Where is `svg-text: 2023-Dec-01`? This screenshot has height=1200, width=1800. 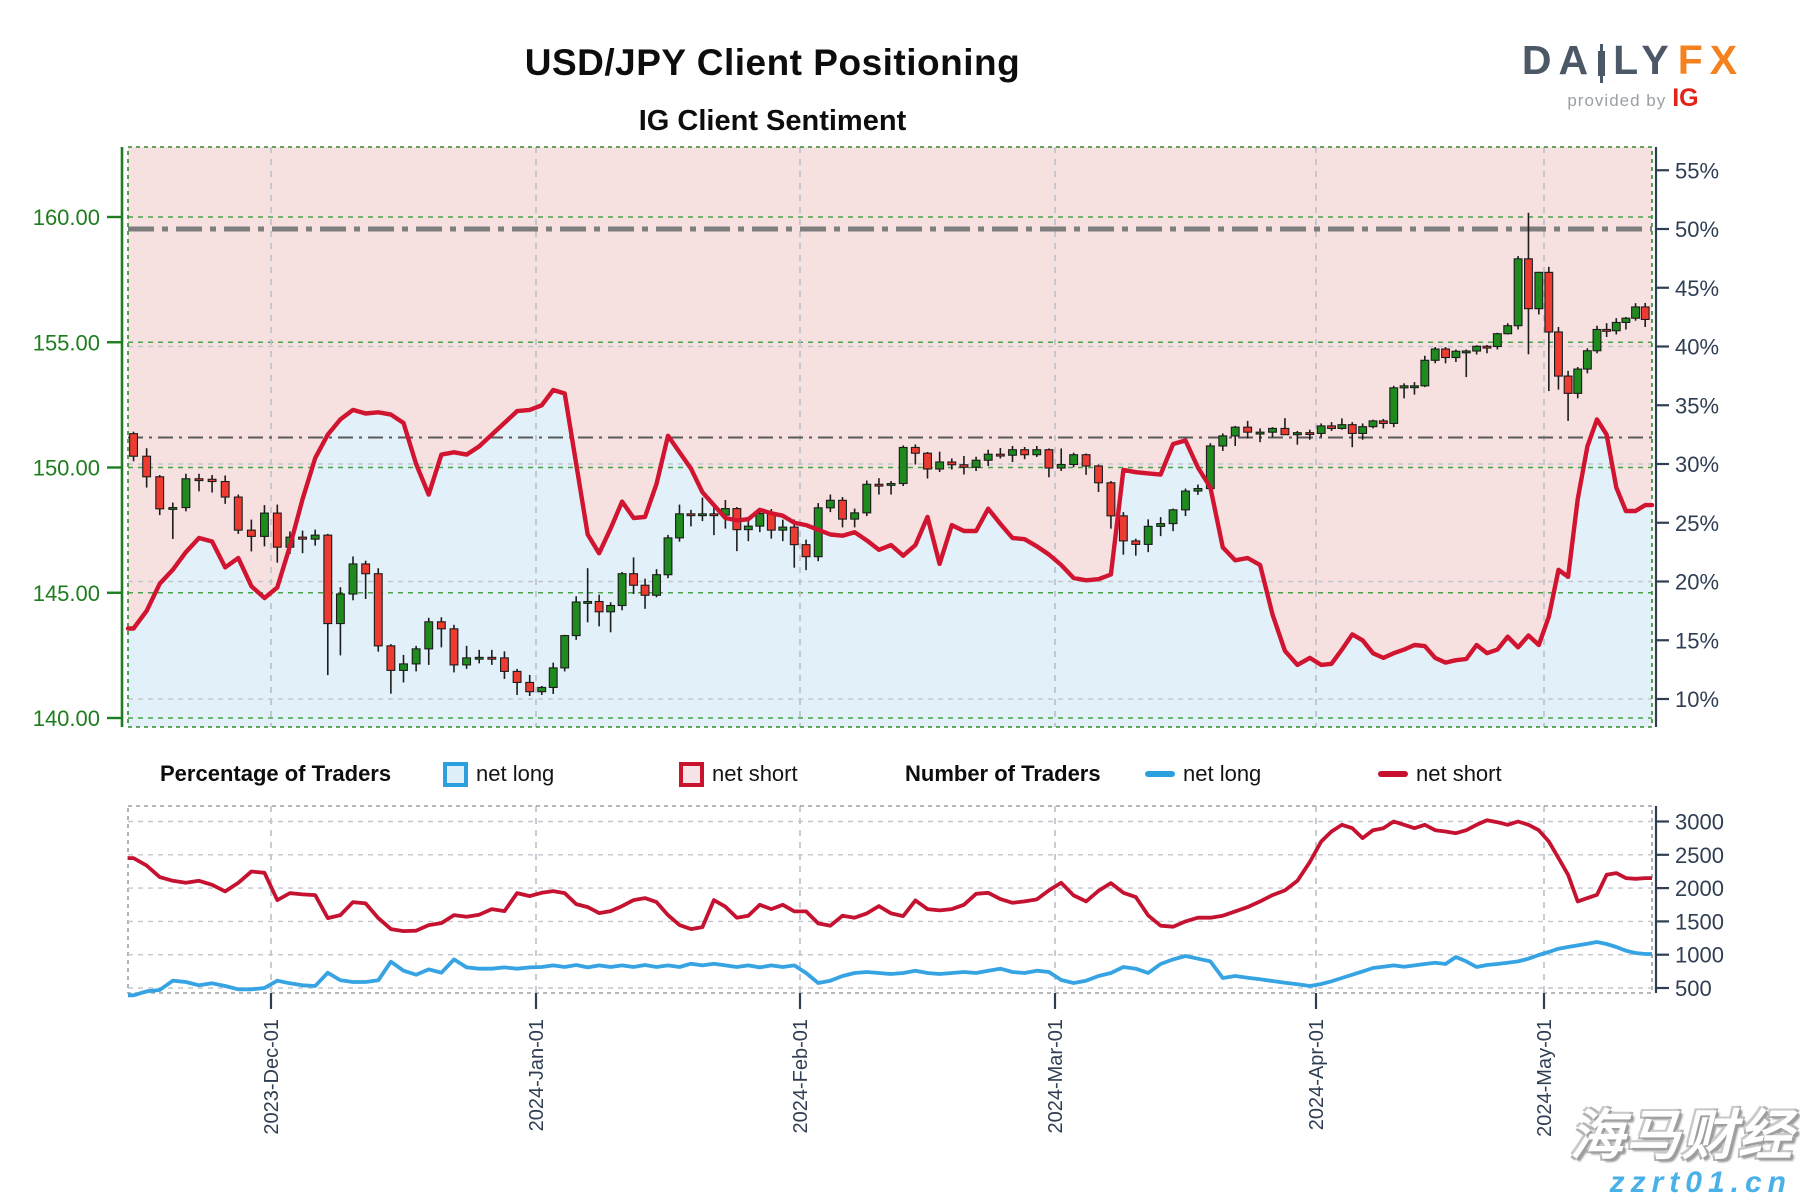
svg-text: 2023-Dec-01 is located at coordinates (272, 1077).